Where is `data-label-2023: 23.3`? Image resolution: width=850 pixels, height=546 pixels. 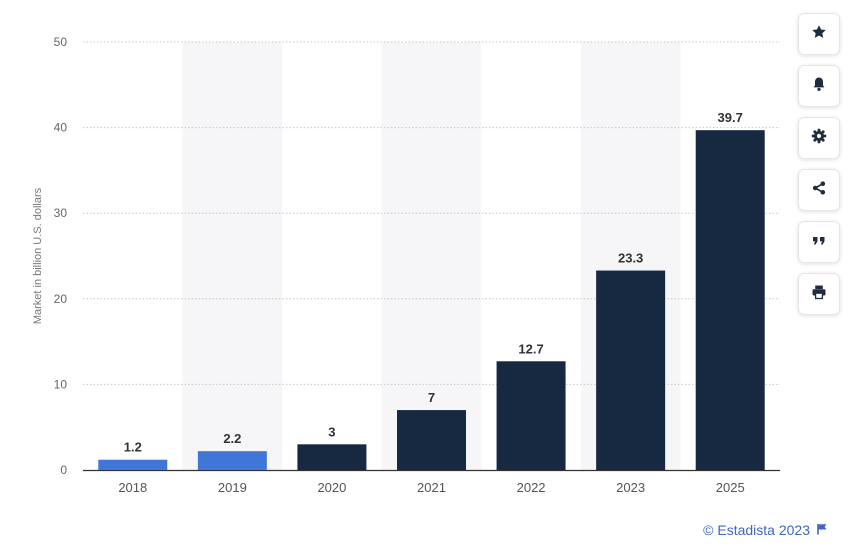 data-label-2023: 23.3 is located at coordinates (630, 258).